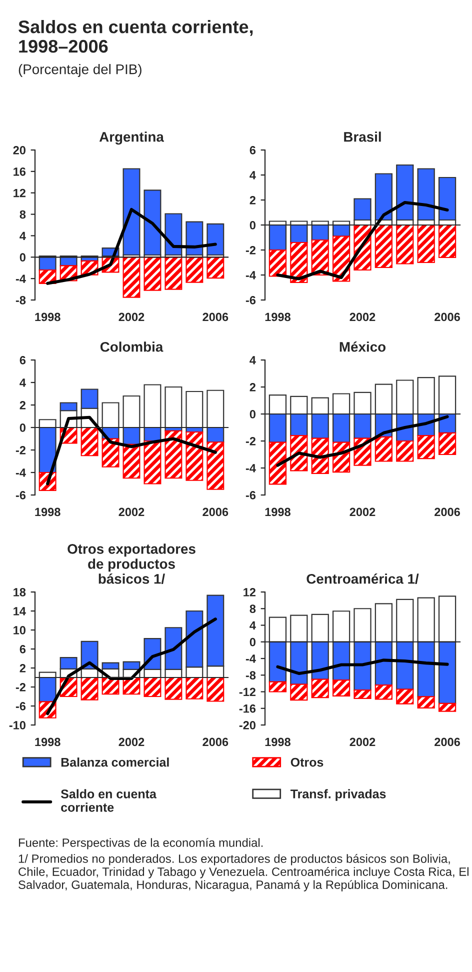  What do you see at coordinates (338, 795) in the screenshot?
I see `legend-label: Transf. privadas` at bounding box center [338, 795].